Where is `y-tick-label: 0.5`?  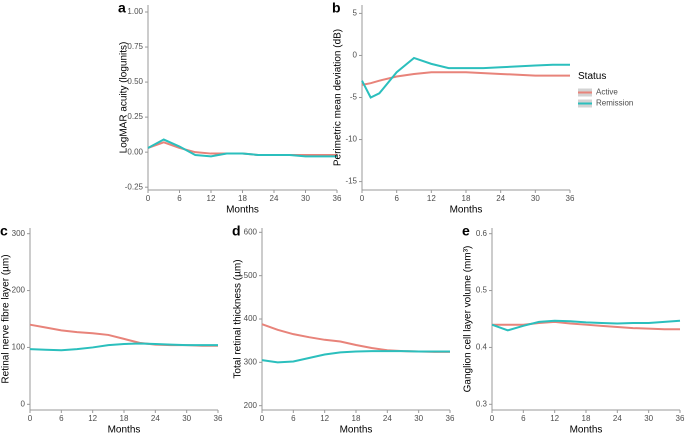 y-tick-label: 0.5 is located at coordinates (482, 290).